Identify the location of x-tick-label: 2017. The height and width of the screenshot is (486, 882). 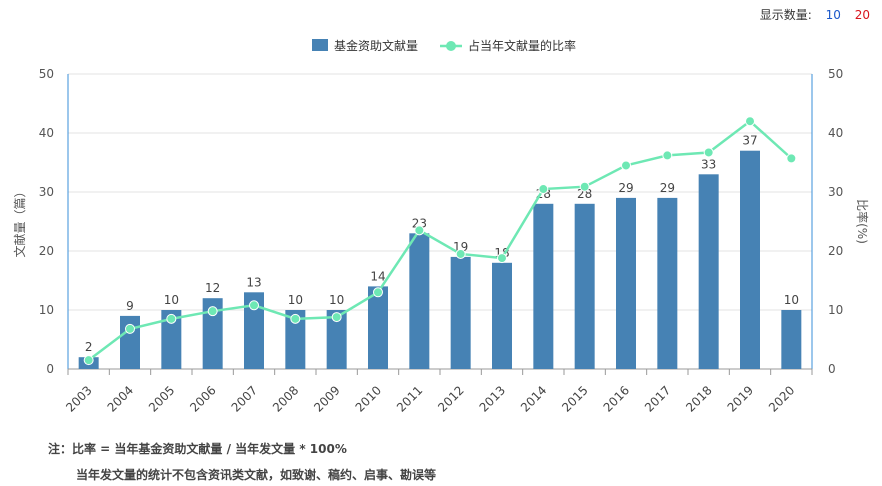
(657, 398).